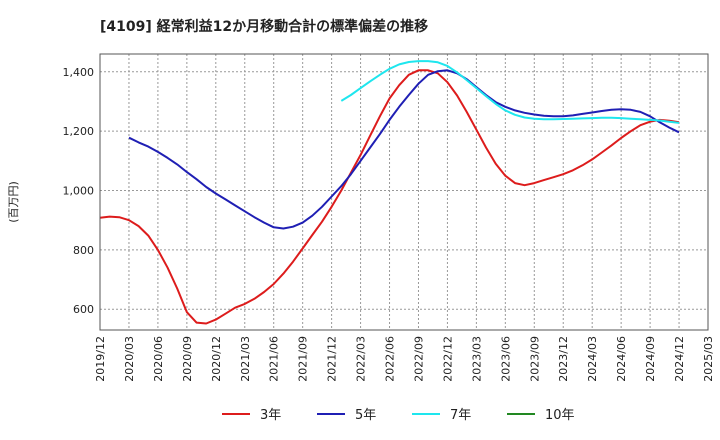 This screenshot has width=720, height=440. What do you see at coordinates (447, 359) in the screenshot?
I see `x-tick-label: 2022/12` at bounding box center [447, 359].